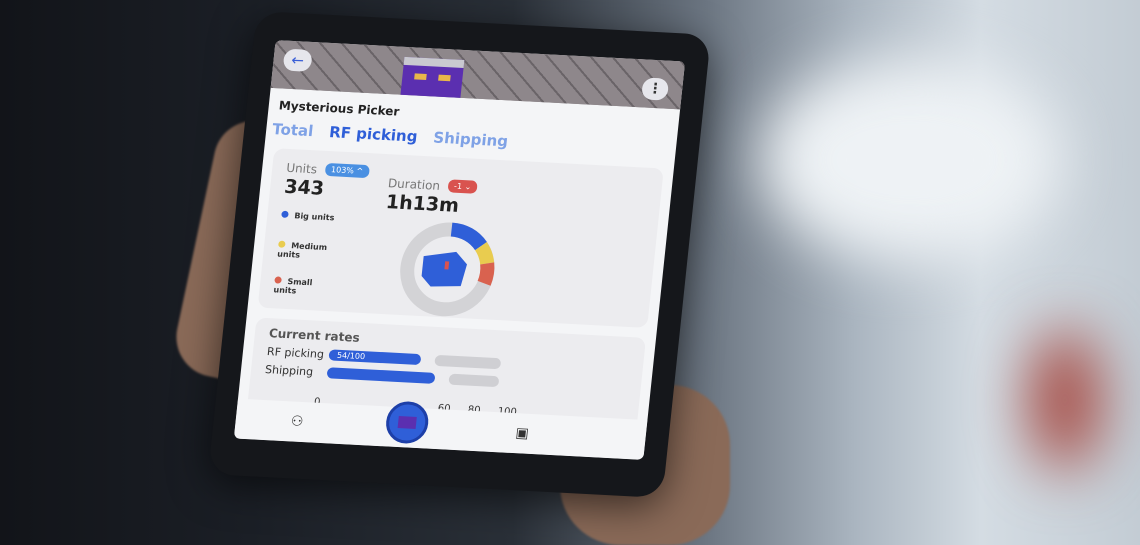 This screenshot has height=545, width=1140. Describe the element at coordinates (347, 170) in the screenshot. I see `units-badge: 103% ^` at that location.